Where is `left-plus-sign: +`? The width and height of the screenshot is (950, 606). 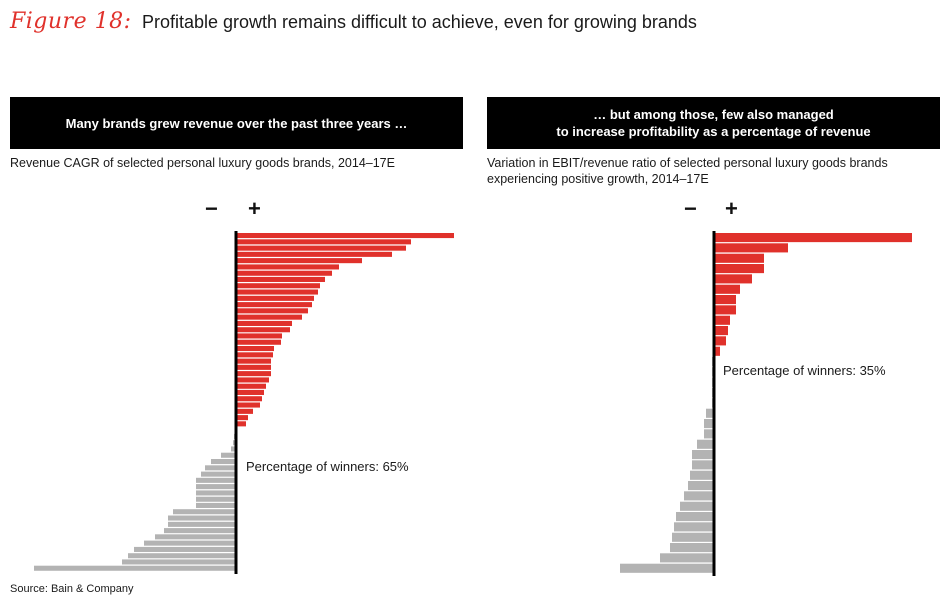 left-plus-sign: + is located at coordinates (254, 208).